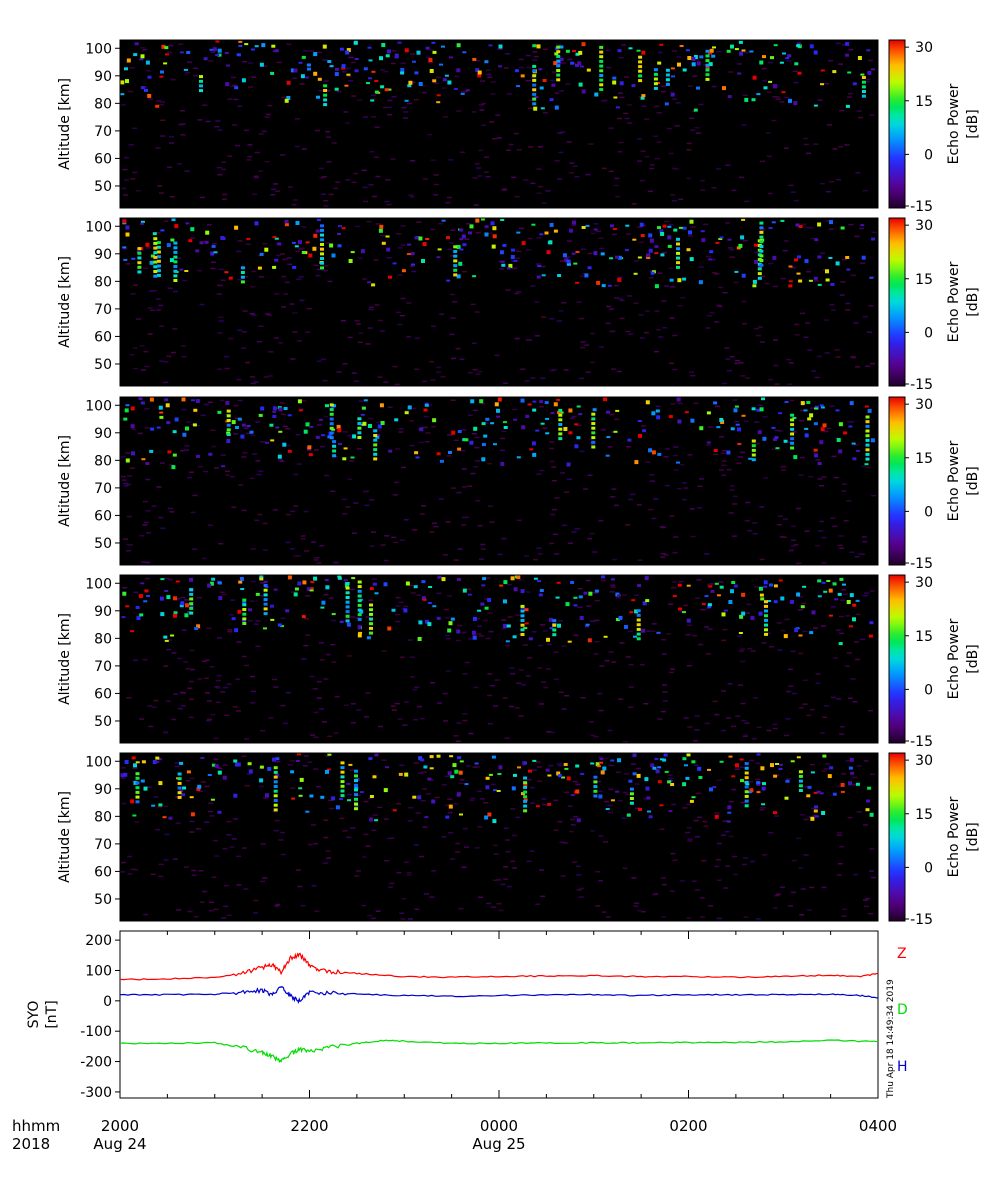 Image resolution: width=1000 pixels, height=1200 pixels. I want to click on y-axis-label: SYO, so click(34, 1015).